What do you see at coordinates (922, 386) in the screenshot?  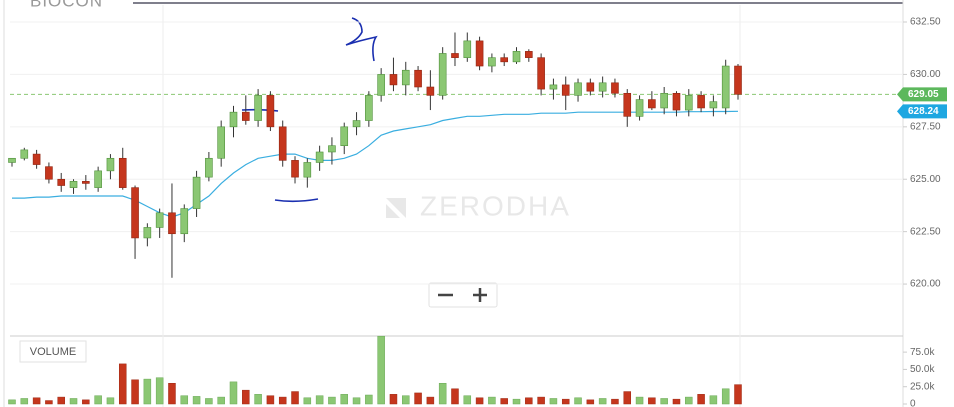 I see `vol-tick-label: 25.0k` at bounding box center [922, 386].